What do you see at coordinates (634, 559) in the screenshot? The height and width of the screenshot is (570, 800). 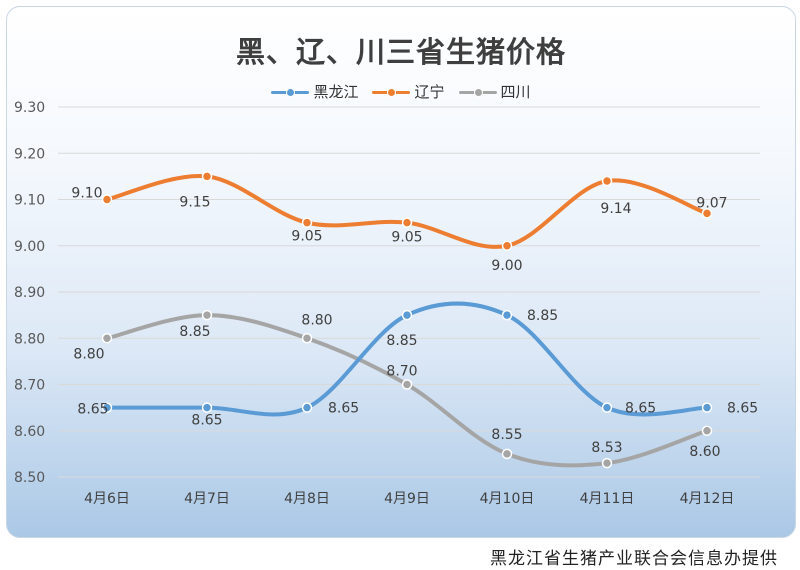 I see `footer-credit: 黑龙江省生猪产业联合会信息办提供` at bounding box center [634, 559].